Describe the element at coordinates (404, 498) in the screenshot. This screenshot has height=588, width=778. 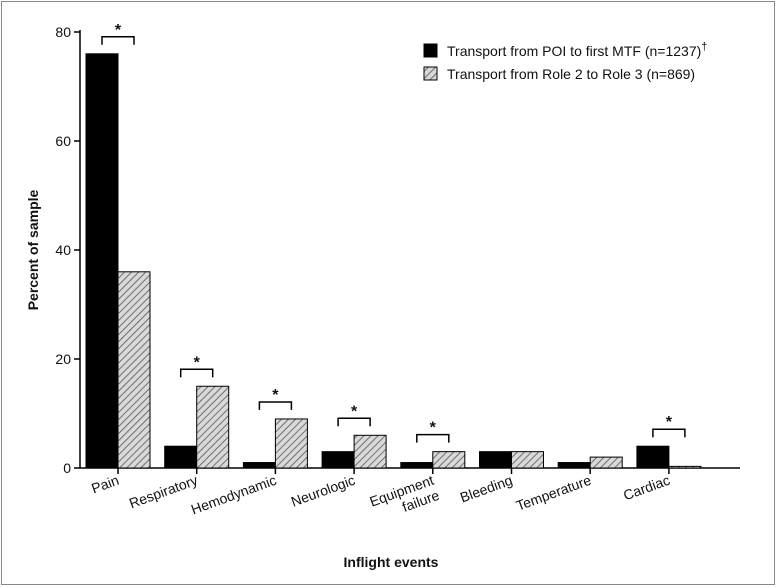
I see `x-tick-label: Equipmentfailure` at that location.